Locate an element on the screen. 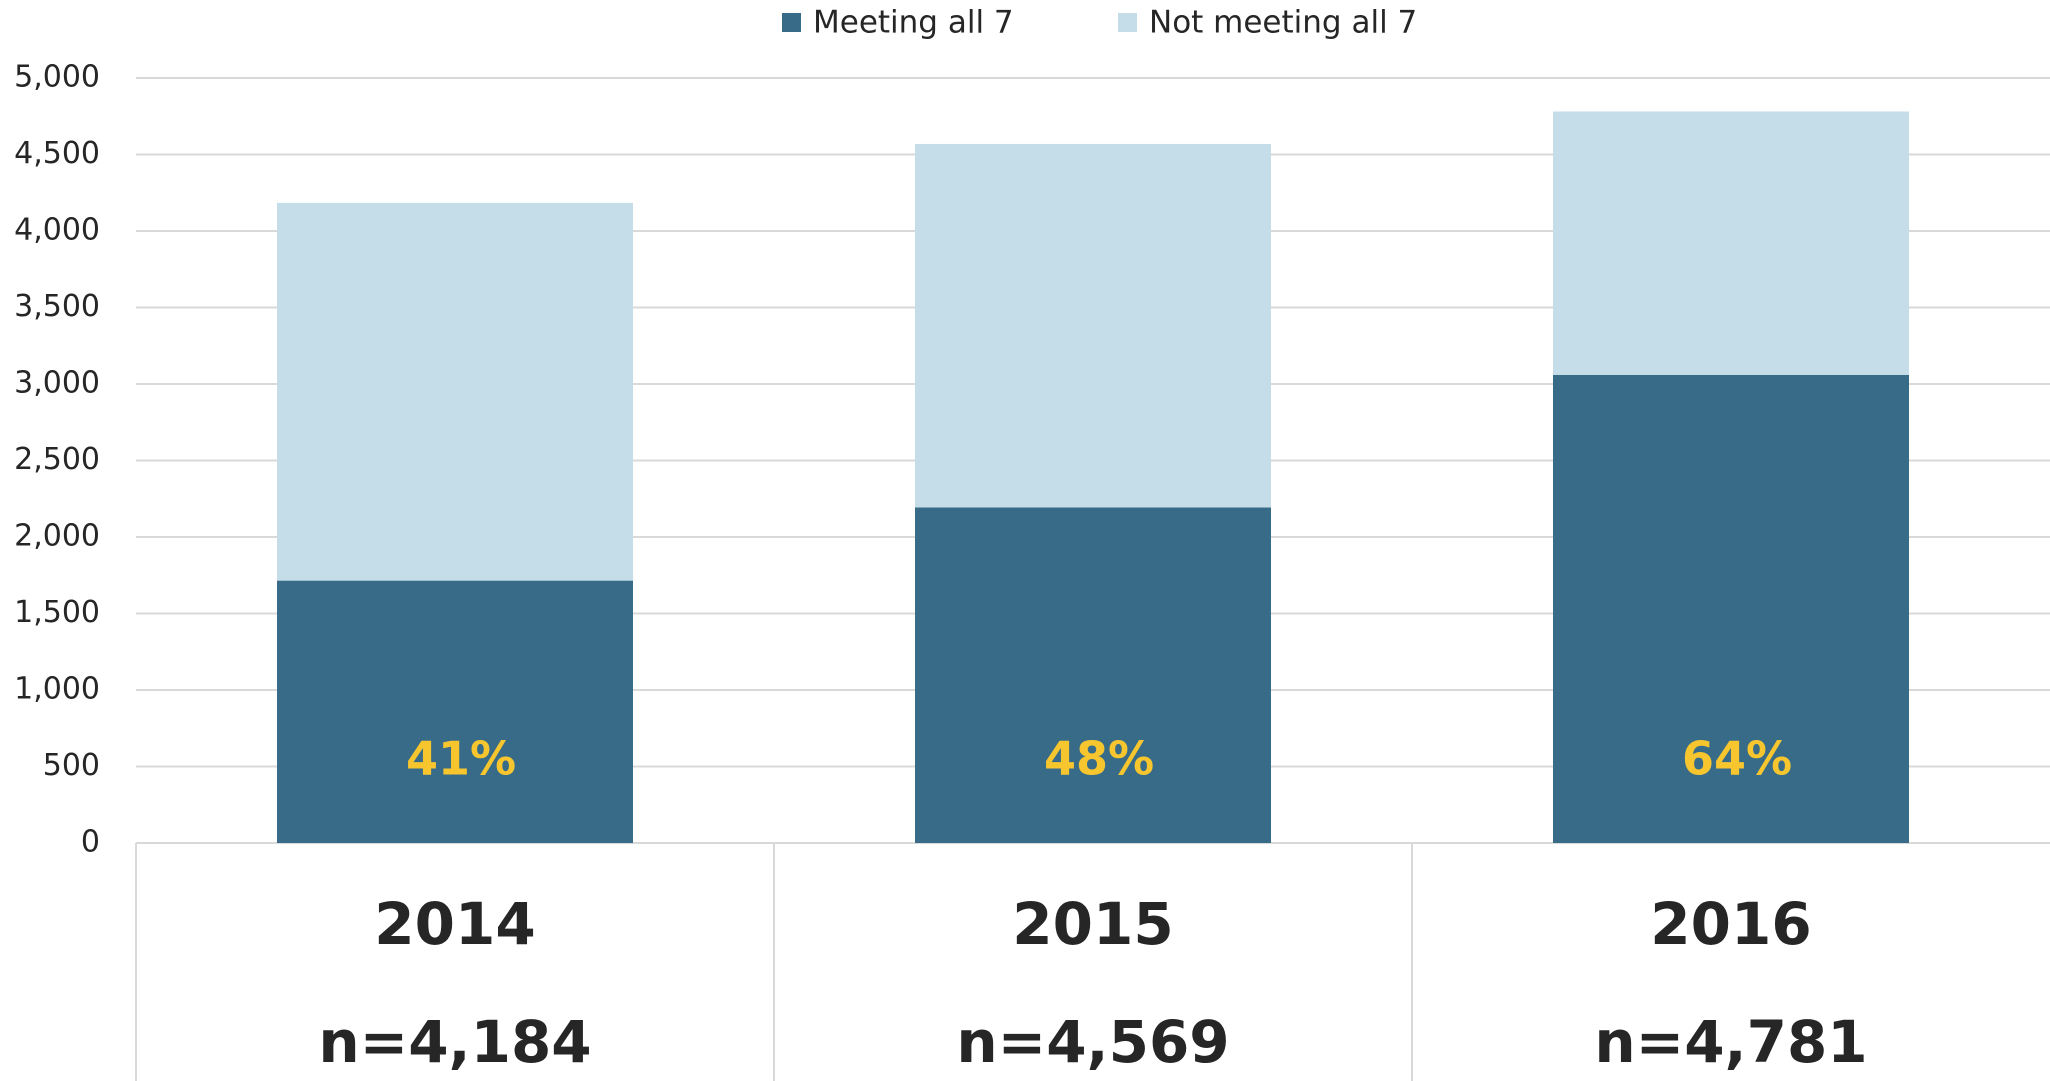 The image size is (2050, 1081). y-tick-label: 4,000 is located at coordinates (57, 230).